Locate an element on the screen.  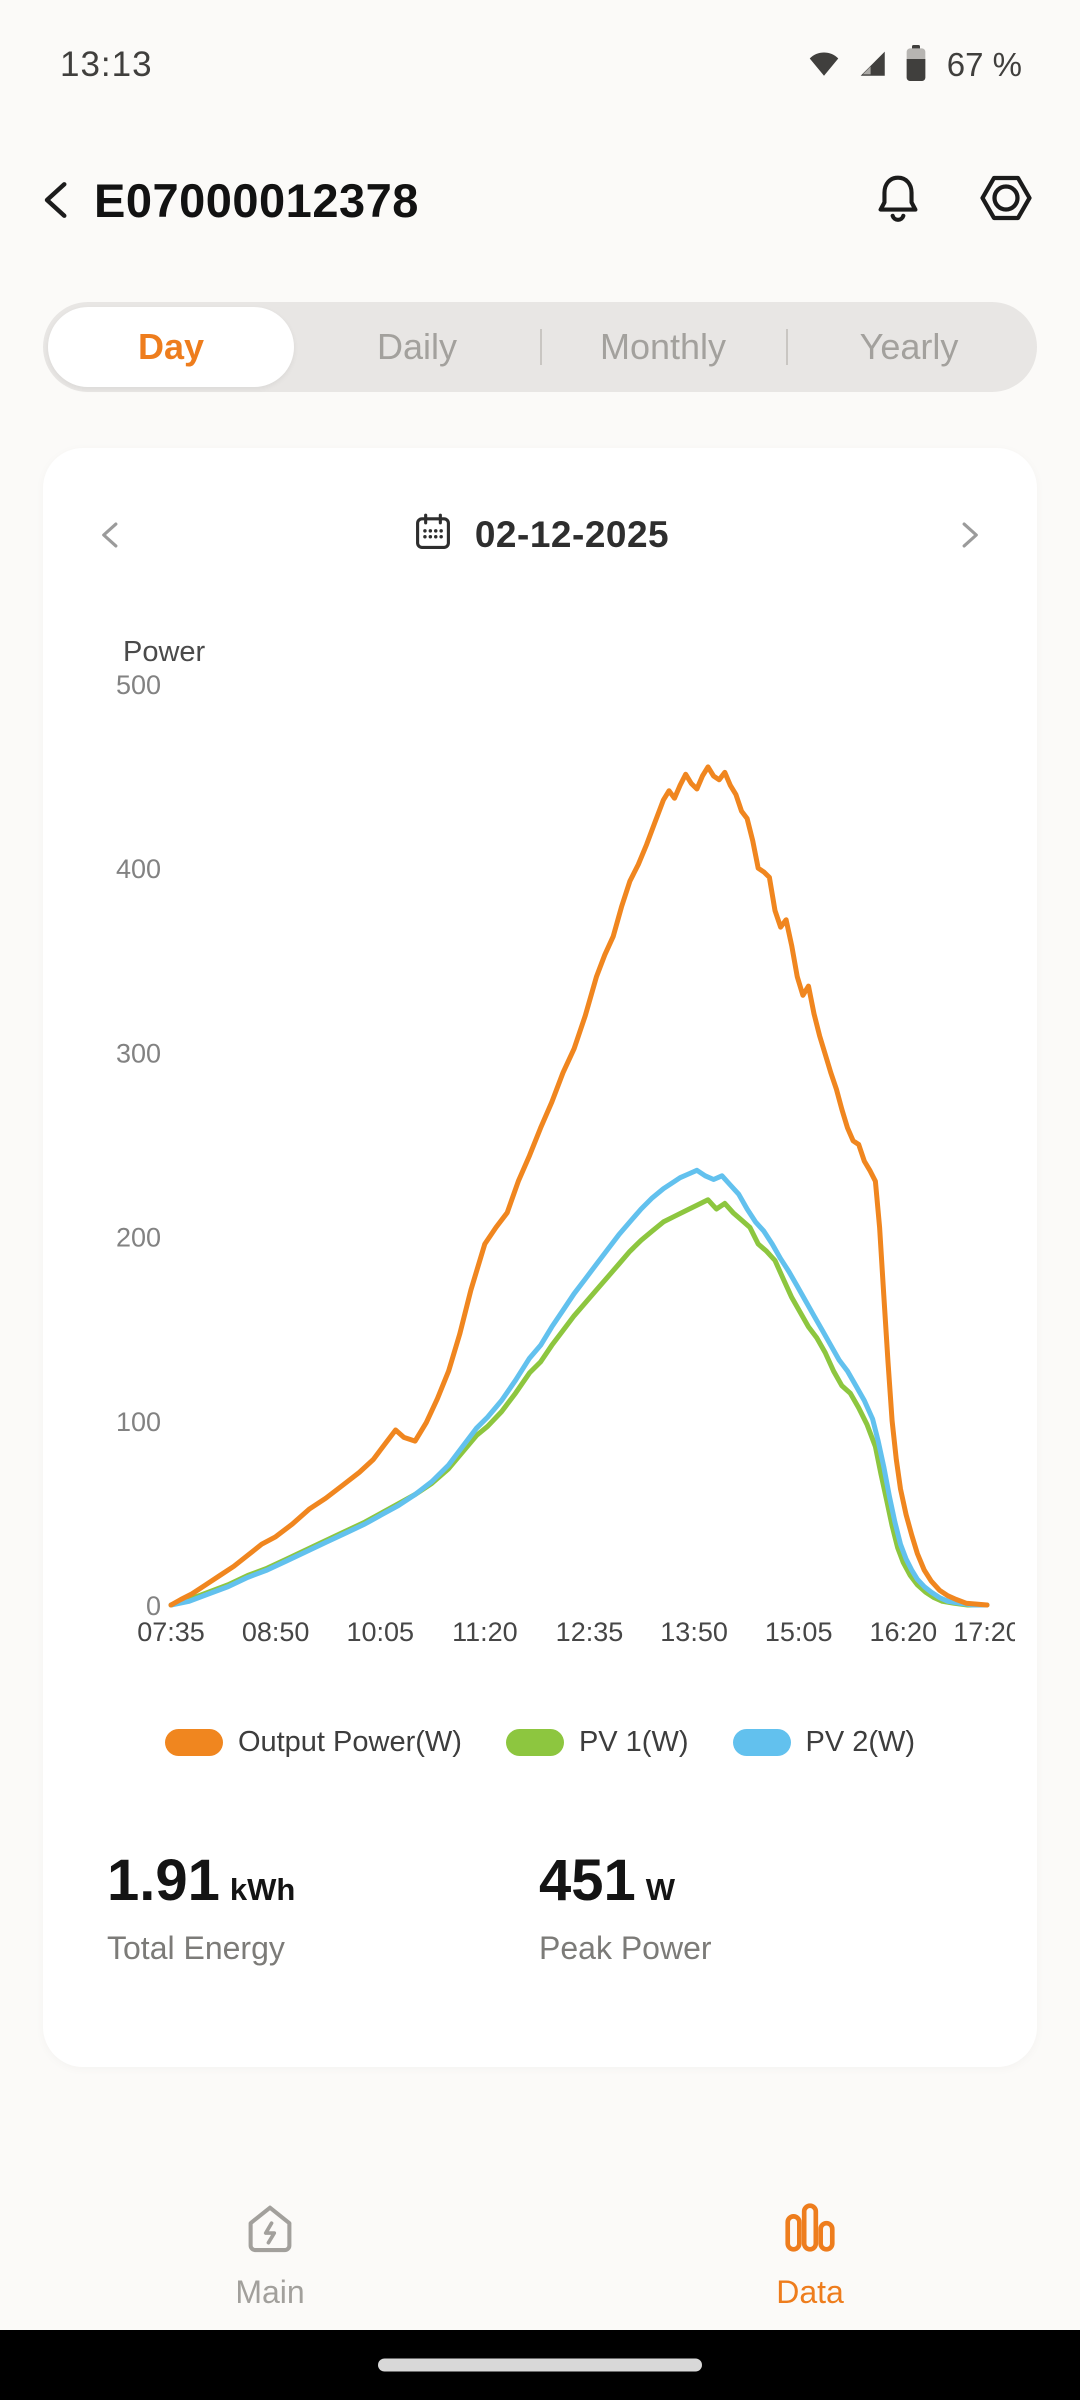
chart-legend: Output Power(W) PV 1(W) PV 2(W) is located at coordinates (540, 1742).